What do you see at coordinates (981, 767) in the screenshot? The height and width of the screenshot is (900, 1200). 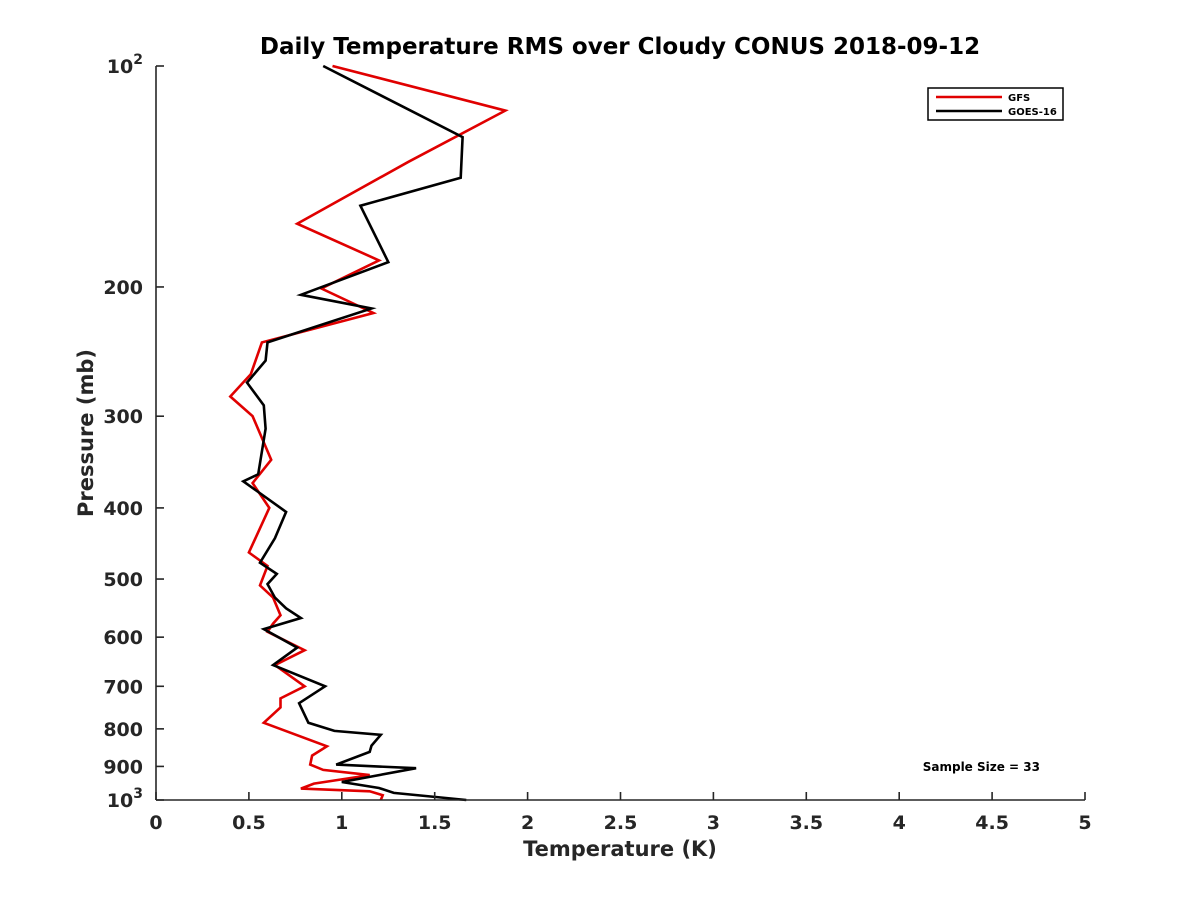 I see `sample-size-note: Sample Size = 33` at bounding box center [981, 767].